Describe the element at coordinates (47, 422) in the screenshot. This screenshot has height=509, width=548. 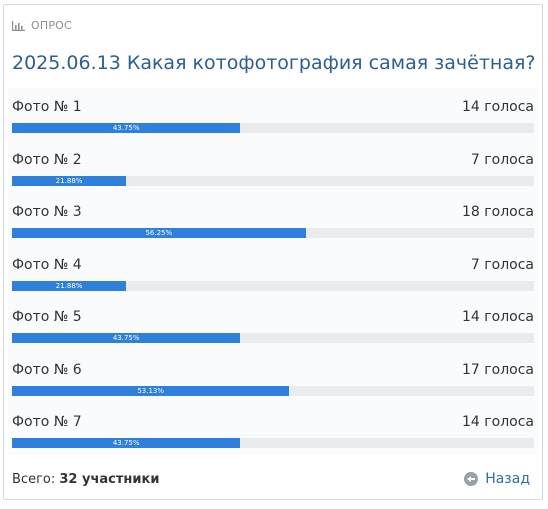
I see `option-label: Фото № 7` at that location.